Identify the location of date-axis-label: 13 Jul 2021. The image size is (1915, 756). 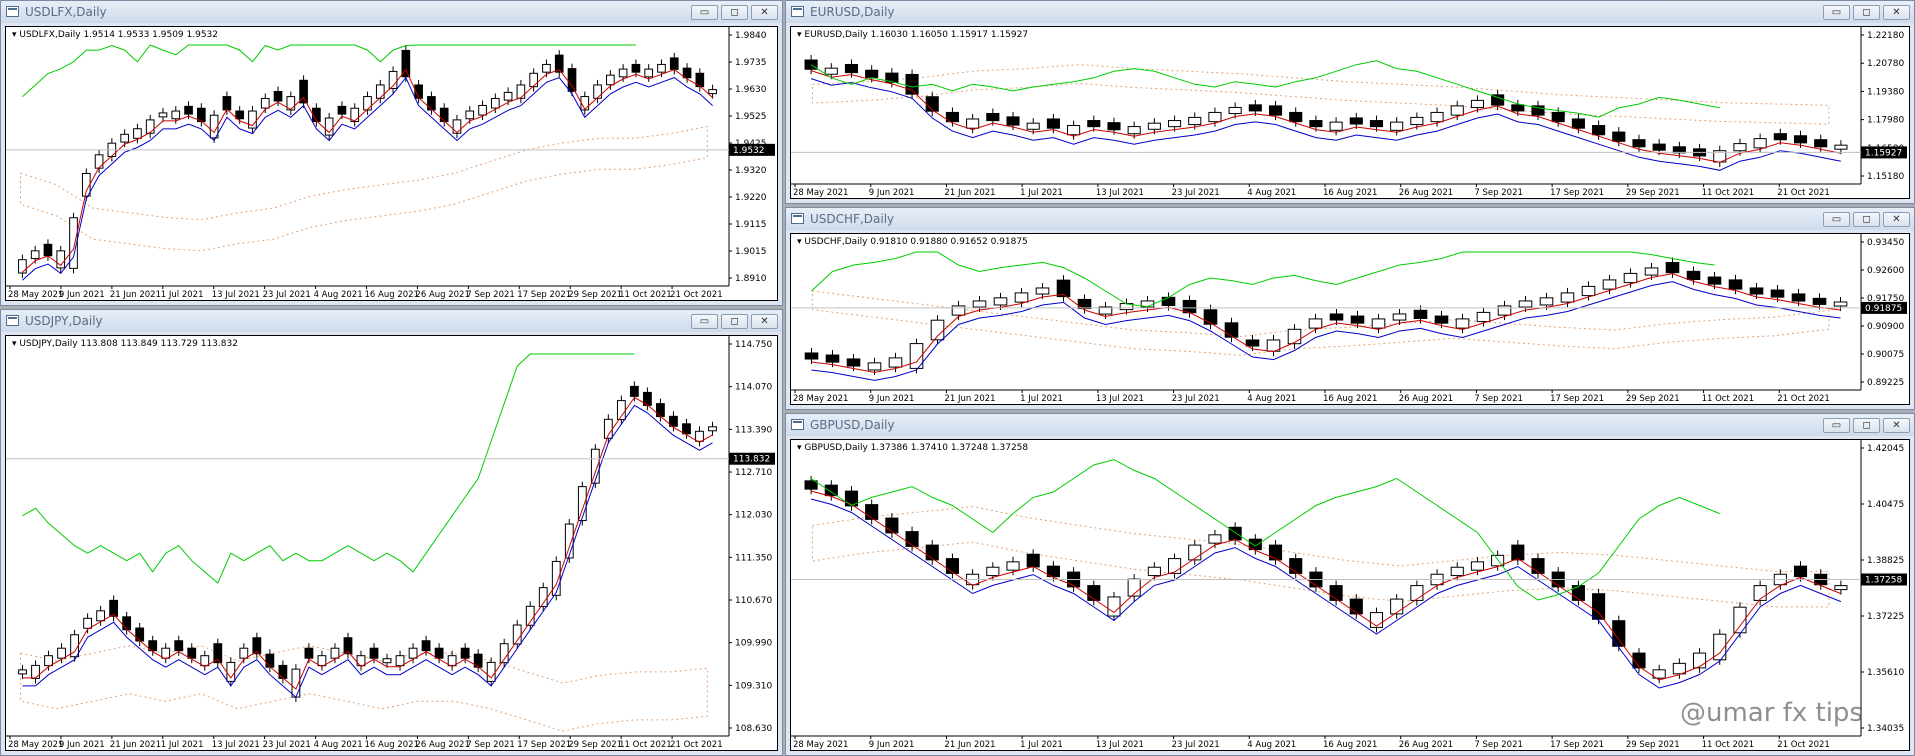
(1120, 399).